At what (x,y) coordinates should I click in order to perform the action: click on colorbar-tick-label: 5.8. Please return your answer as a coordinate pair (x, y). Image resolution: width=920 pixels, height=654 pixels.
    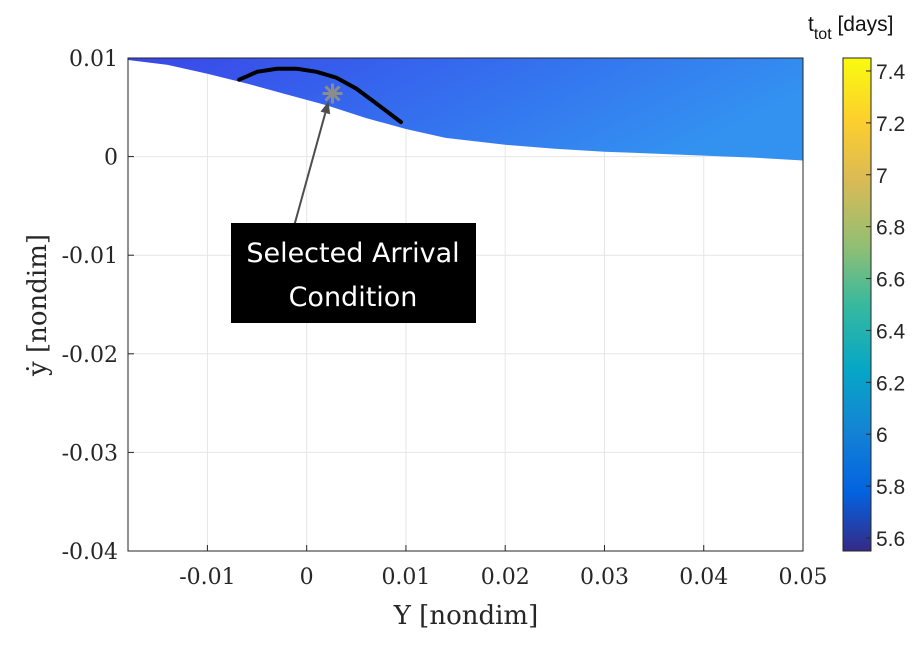
    Looking at the image, I should click on (890, 487).